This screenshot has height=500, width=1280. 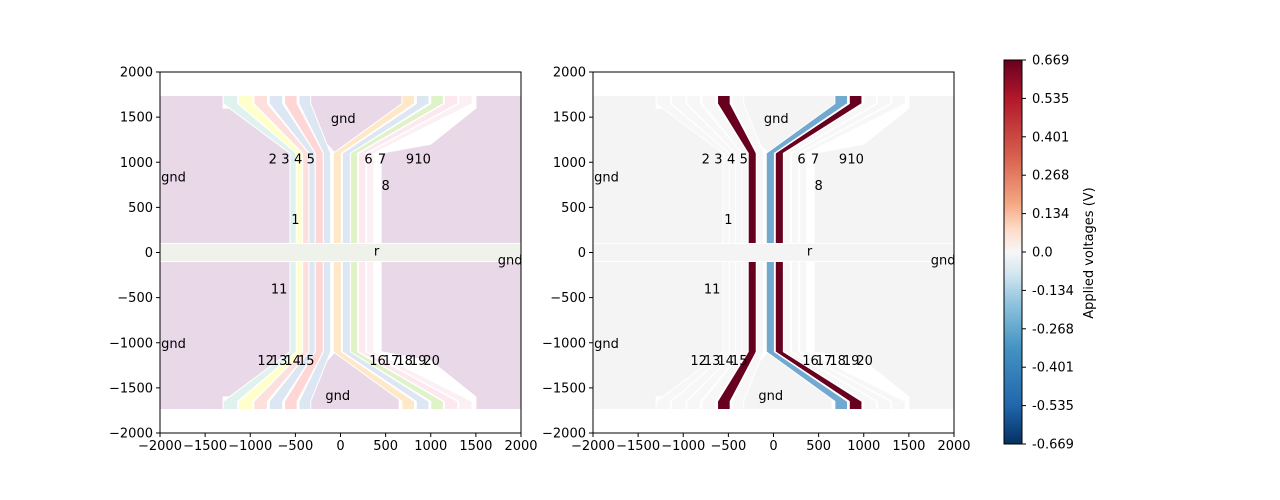 What do you see at coordinates (131, 434) in the screenshot?
I see `y-tick-label: −2000` at bounding box center [131, 434].